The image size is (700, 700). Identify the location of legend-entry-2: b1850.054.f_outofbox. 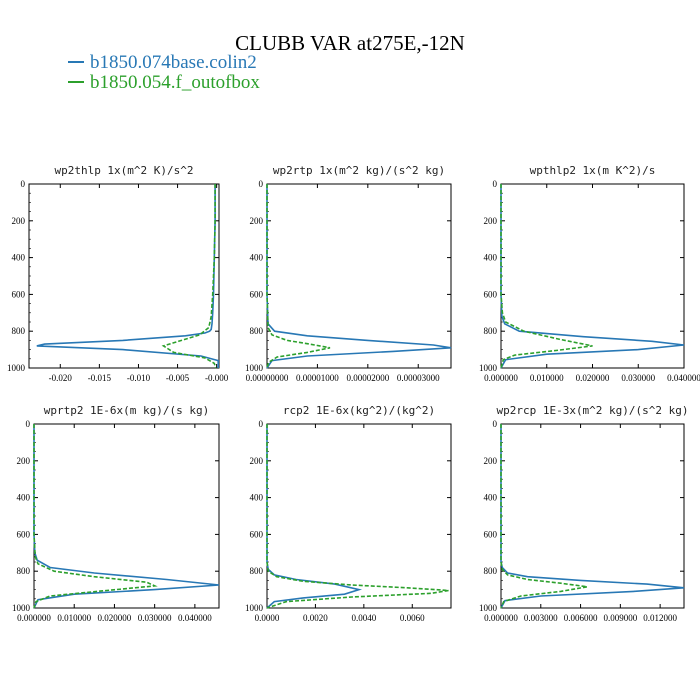
(164, 83).